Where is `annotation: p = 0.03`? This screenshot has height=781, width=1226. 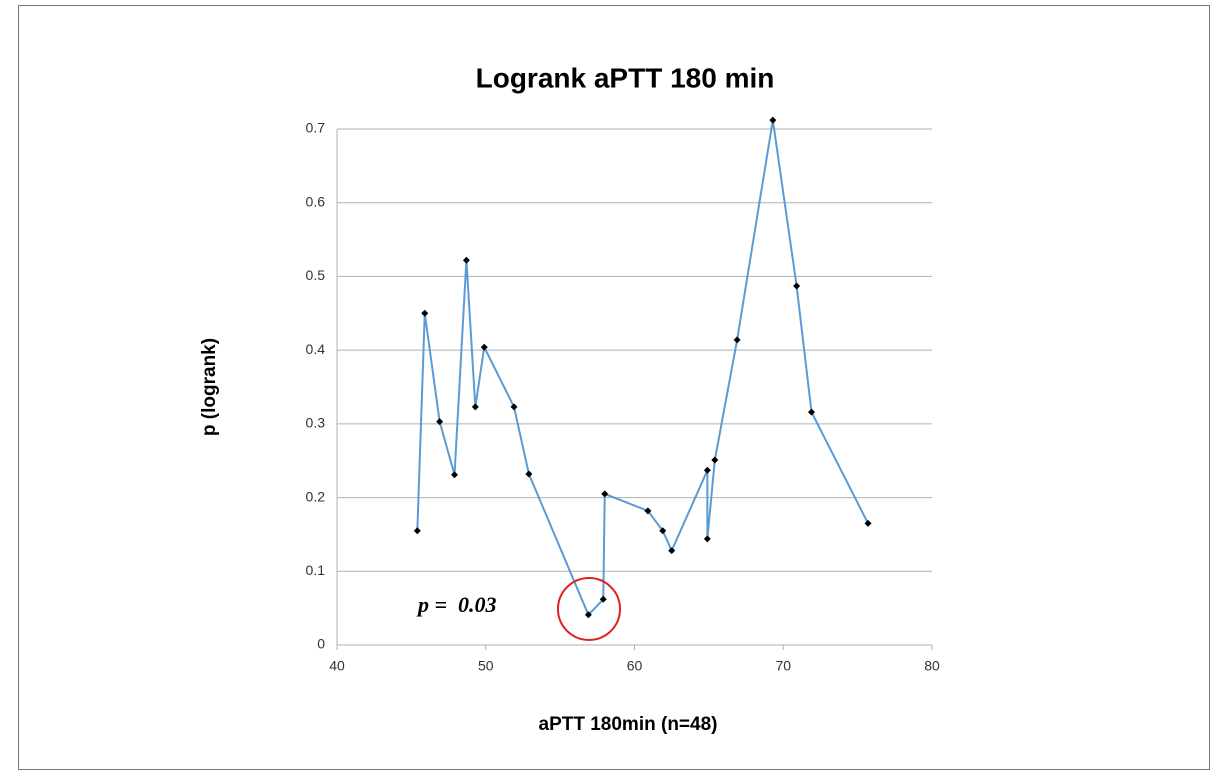
annotation: p = 0.03 is located at coordinates (456, 604).